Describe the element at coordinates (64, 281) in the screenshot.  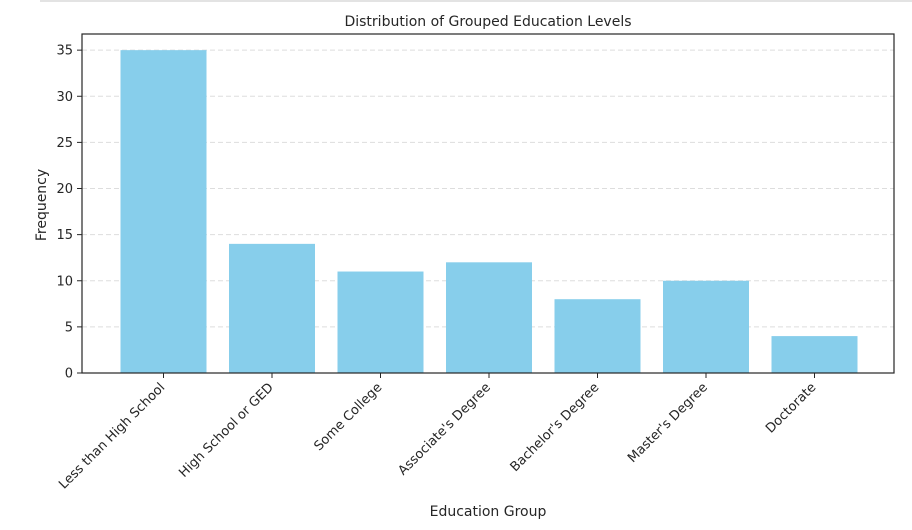
I see `y-tick-label: 10` at that location.